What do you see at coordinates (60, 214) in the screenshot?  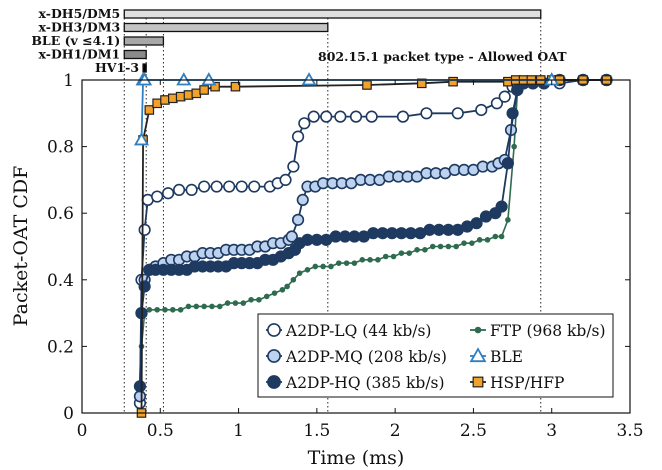 I see `y-tick-label: 0.6` at bounding box center [60, 214].